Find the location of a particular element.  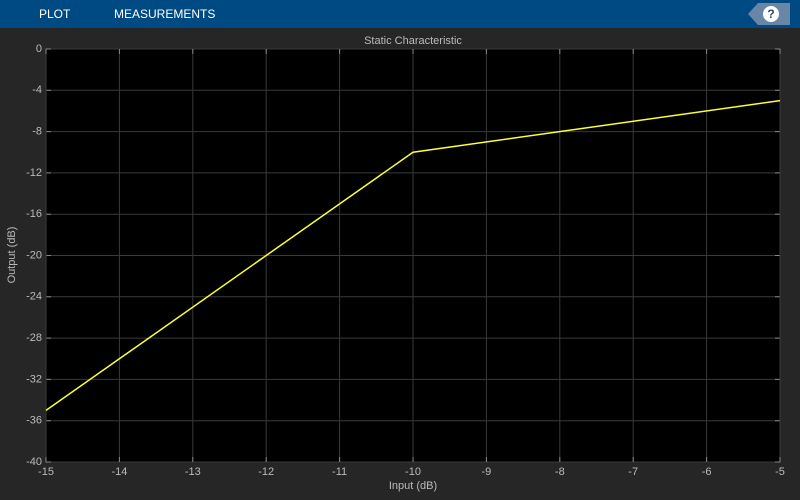

x-tick-label: -6 is located at coordinates (707, 472).